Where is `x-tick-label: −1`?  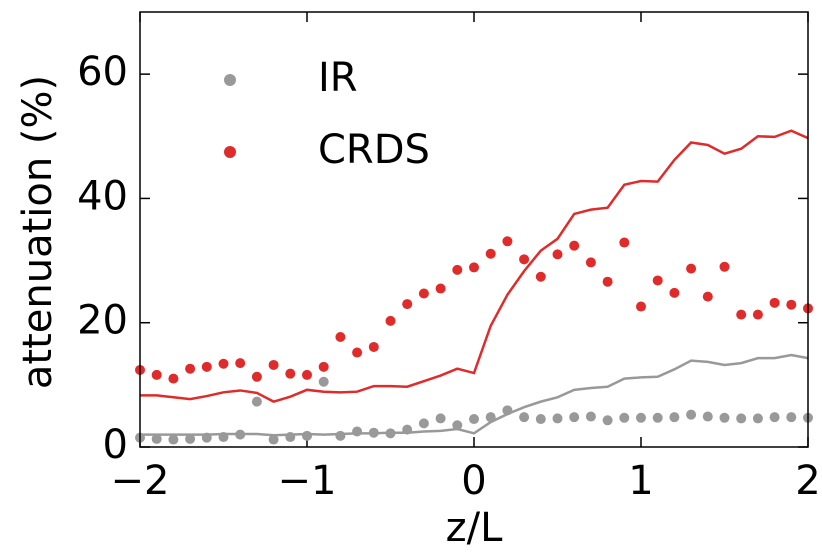 x-tick-label: −1 is located at coordinates (307, 481).